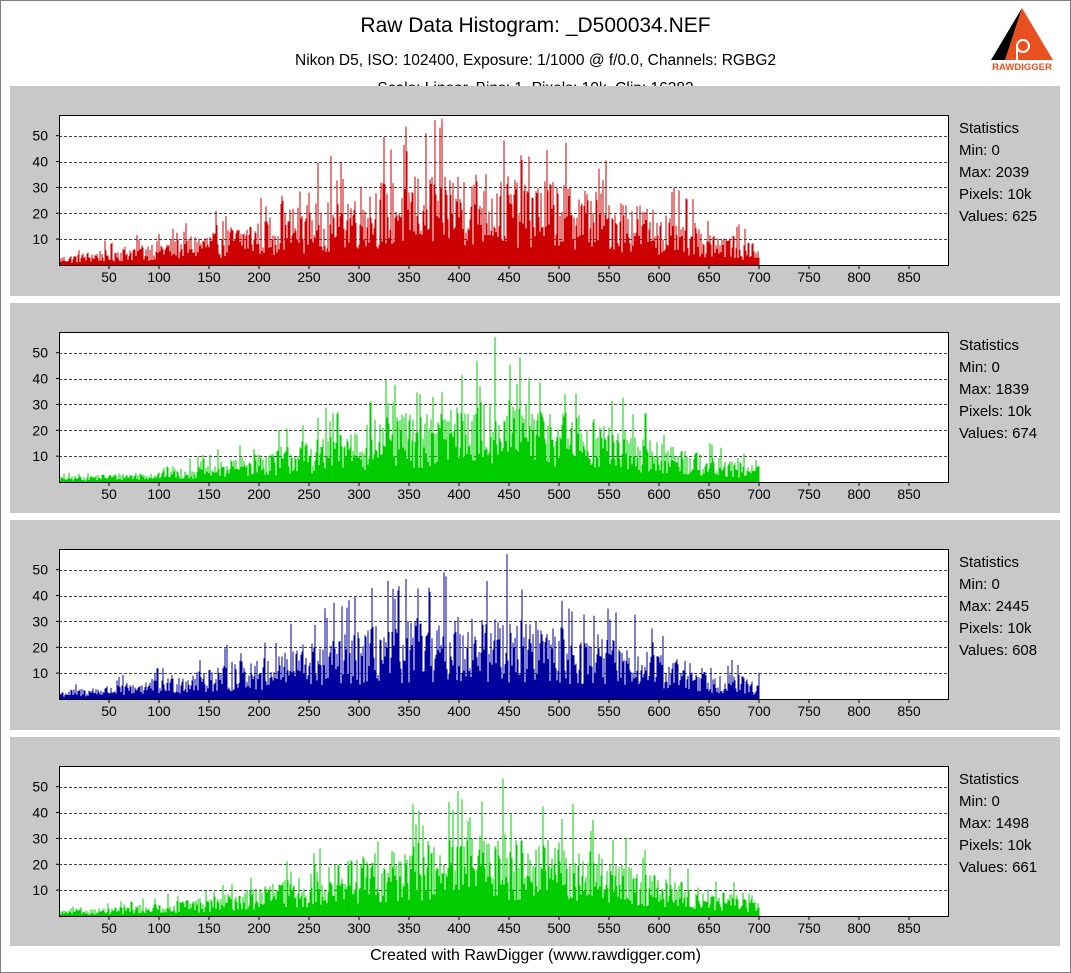  I want to click on rawdigger-logo: RAWDIGGER, so click(1022, 39).